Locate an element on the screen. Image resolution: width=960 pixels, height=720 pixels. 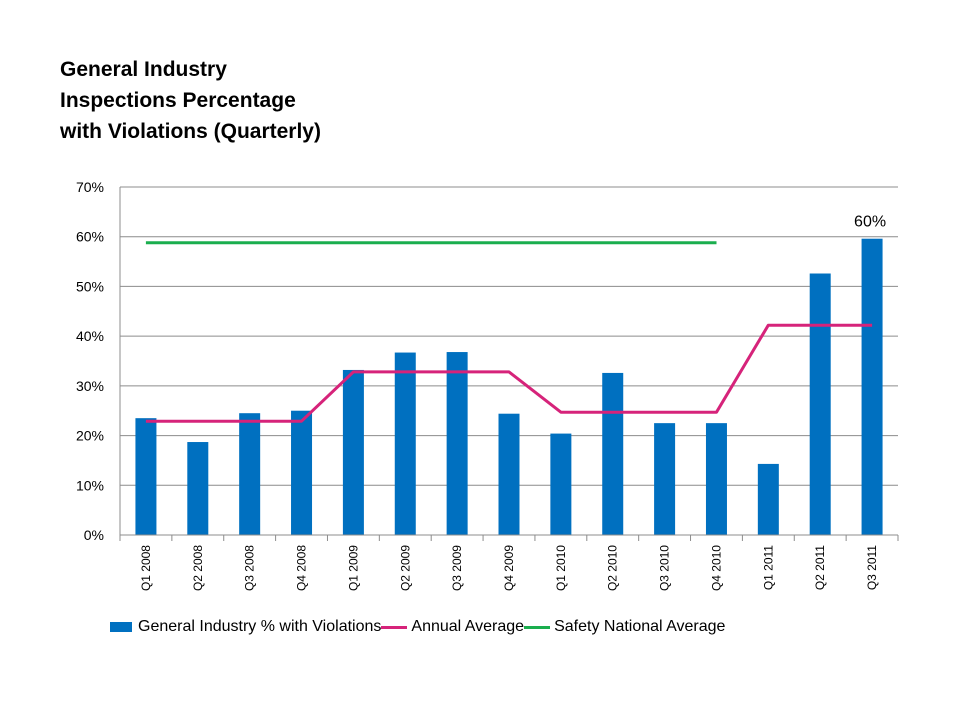
legend-item-bars: General Industry % with Violations is located at coordinates (245, 627).